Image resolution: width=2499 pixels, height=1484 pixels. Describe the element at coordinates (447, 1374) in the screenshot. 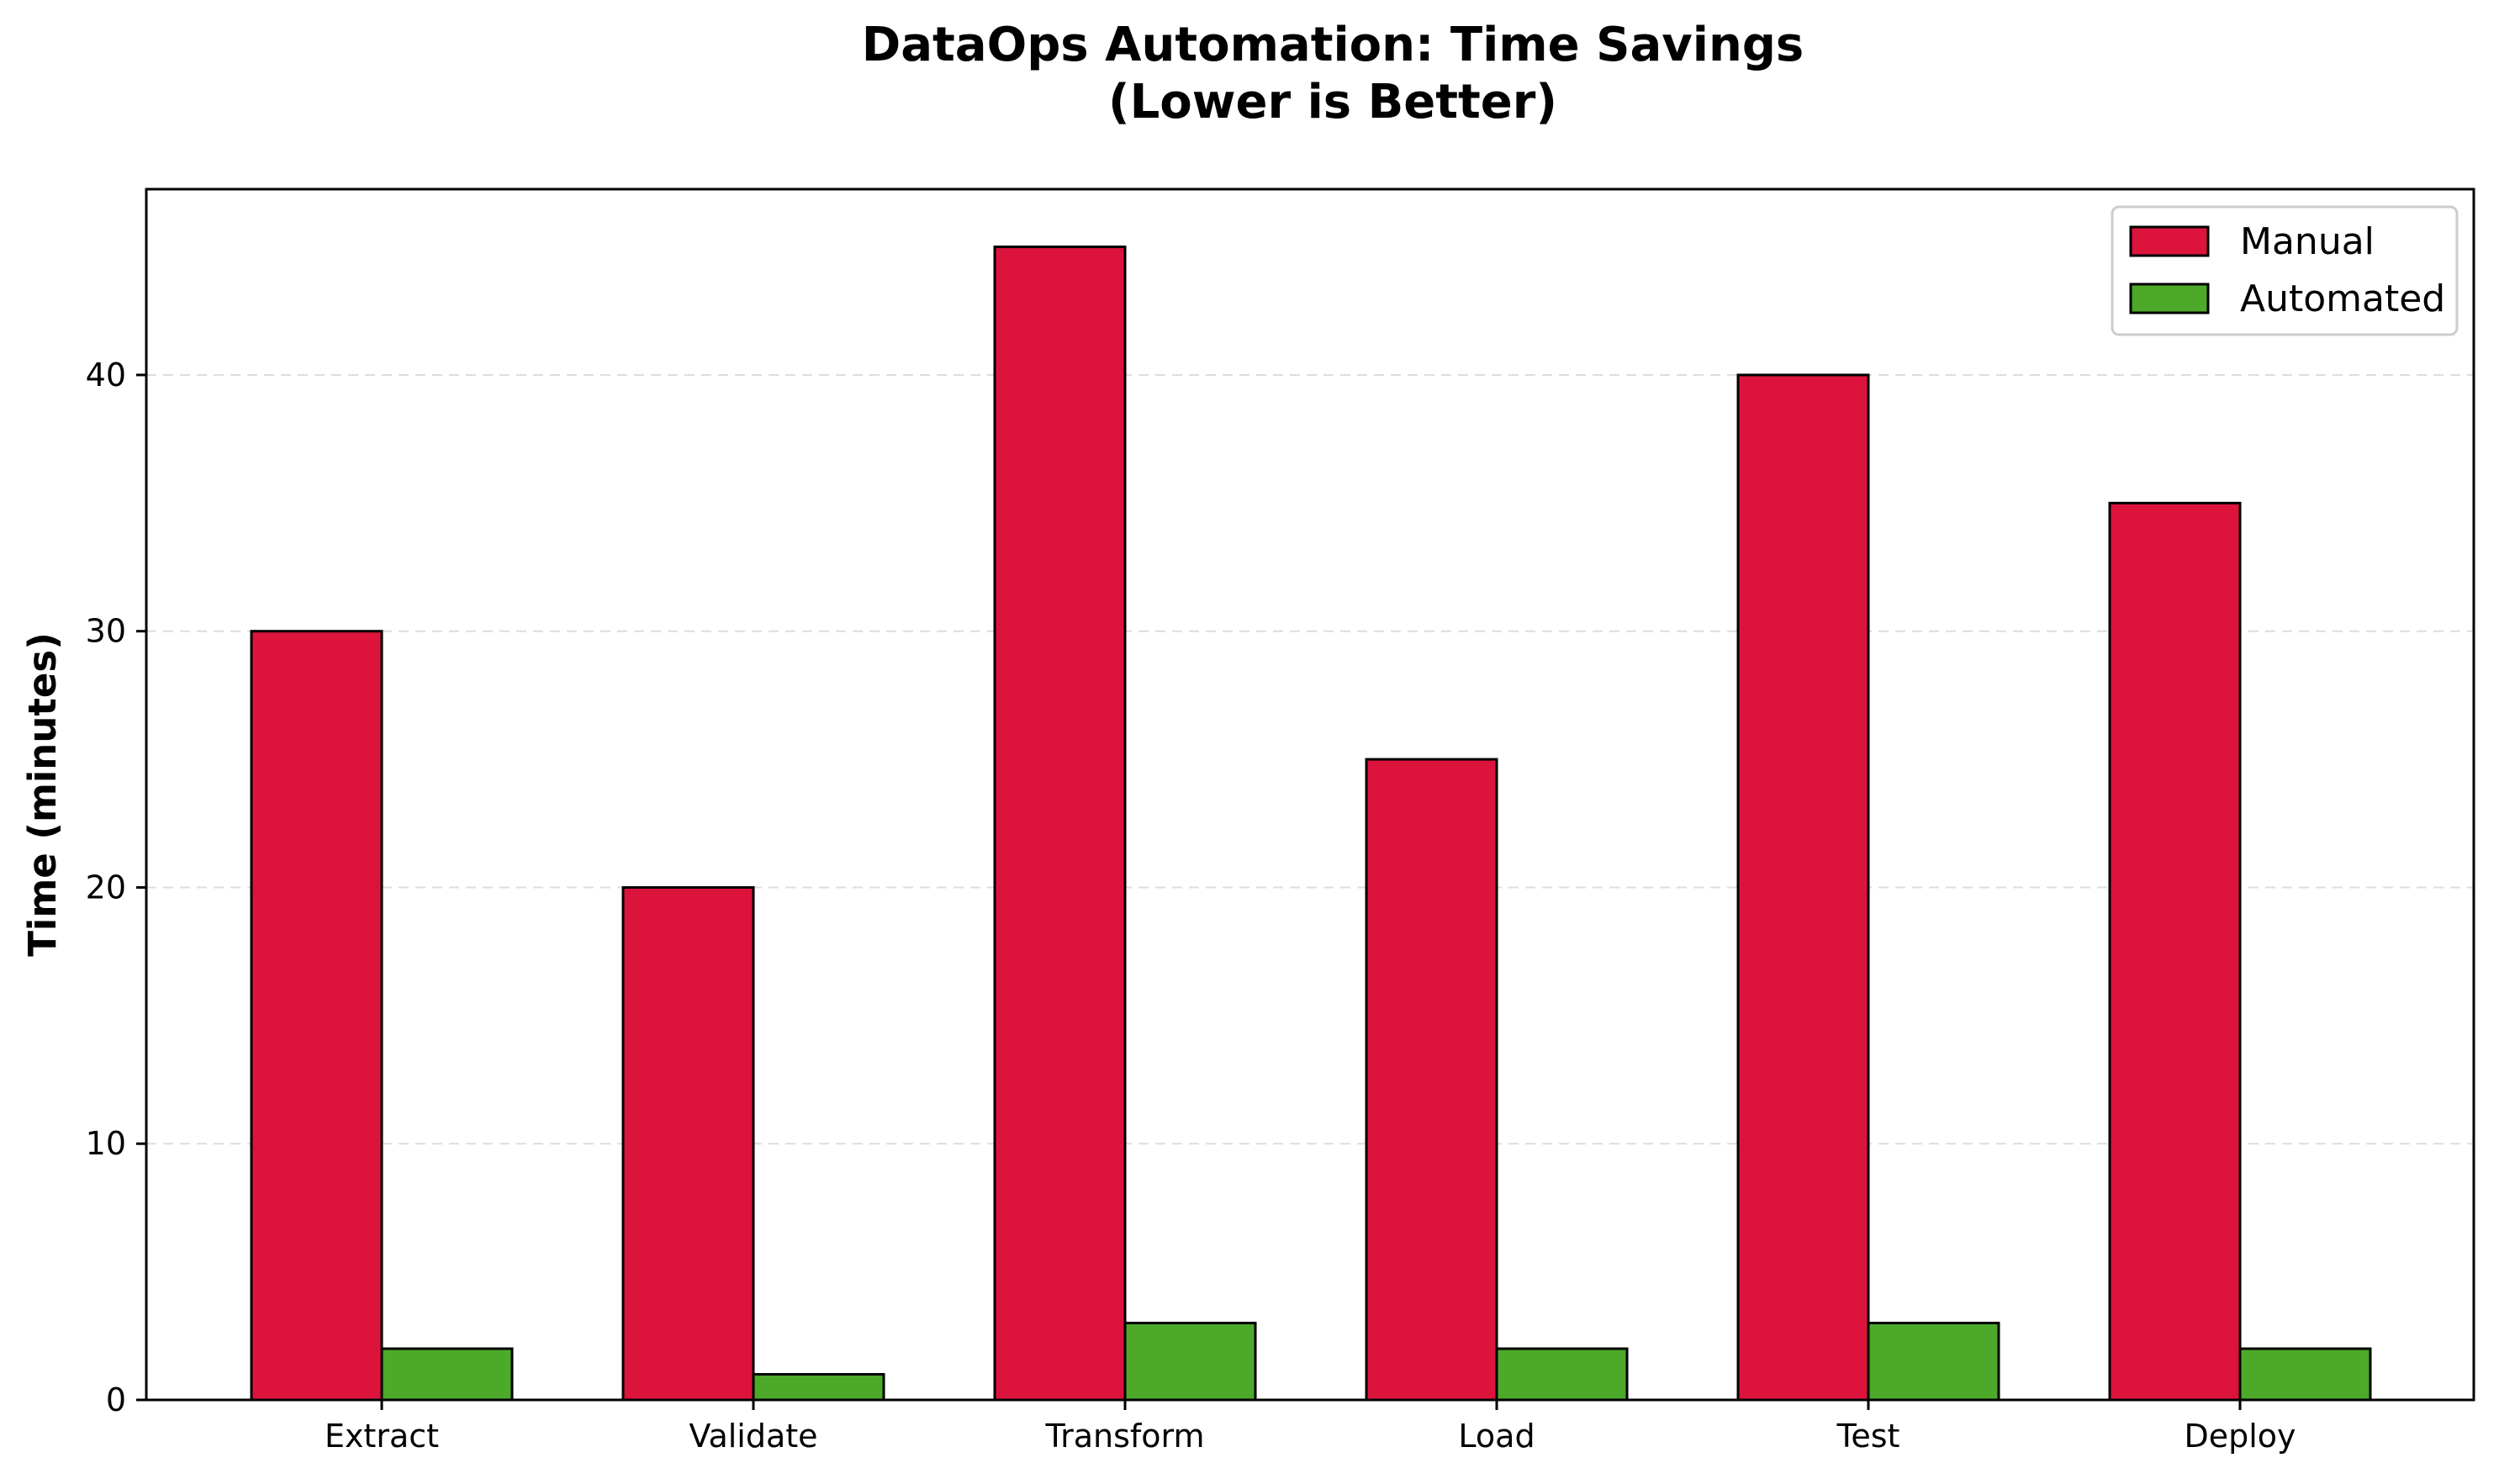

I see `bar-automated-extract` at that location.